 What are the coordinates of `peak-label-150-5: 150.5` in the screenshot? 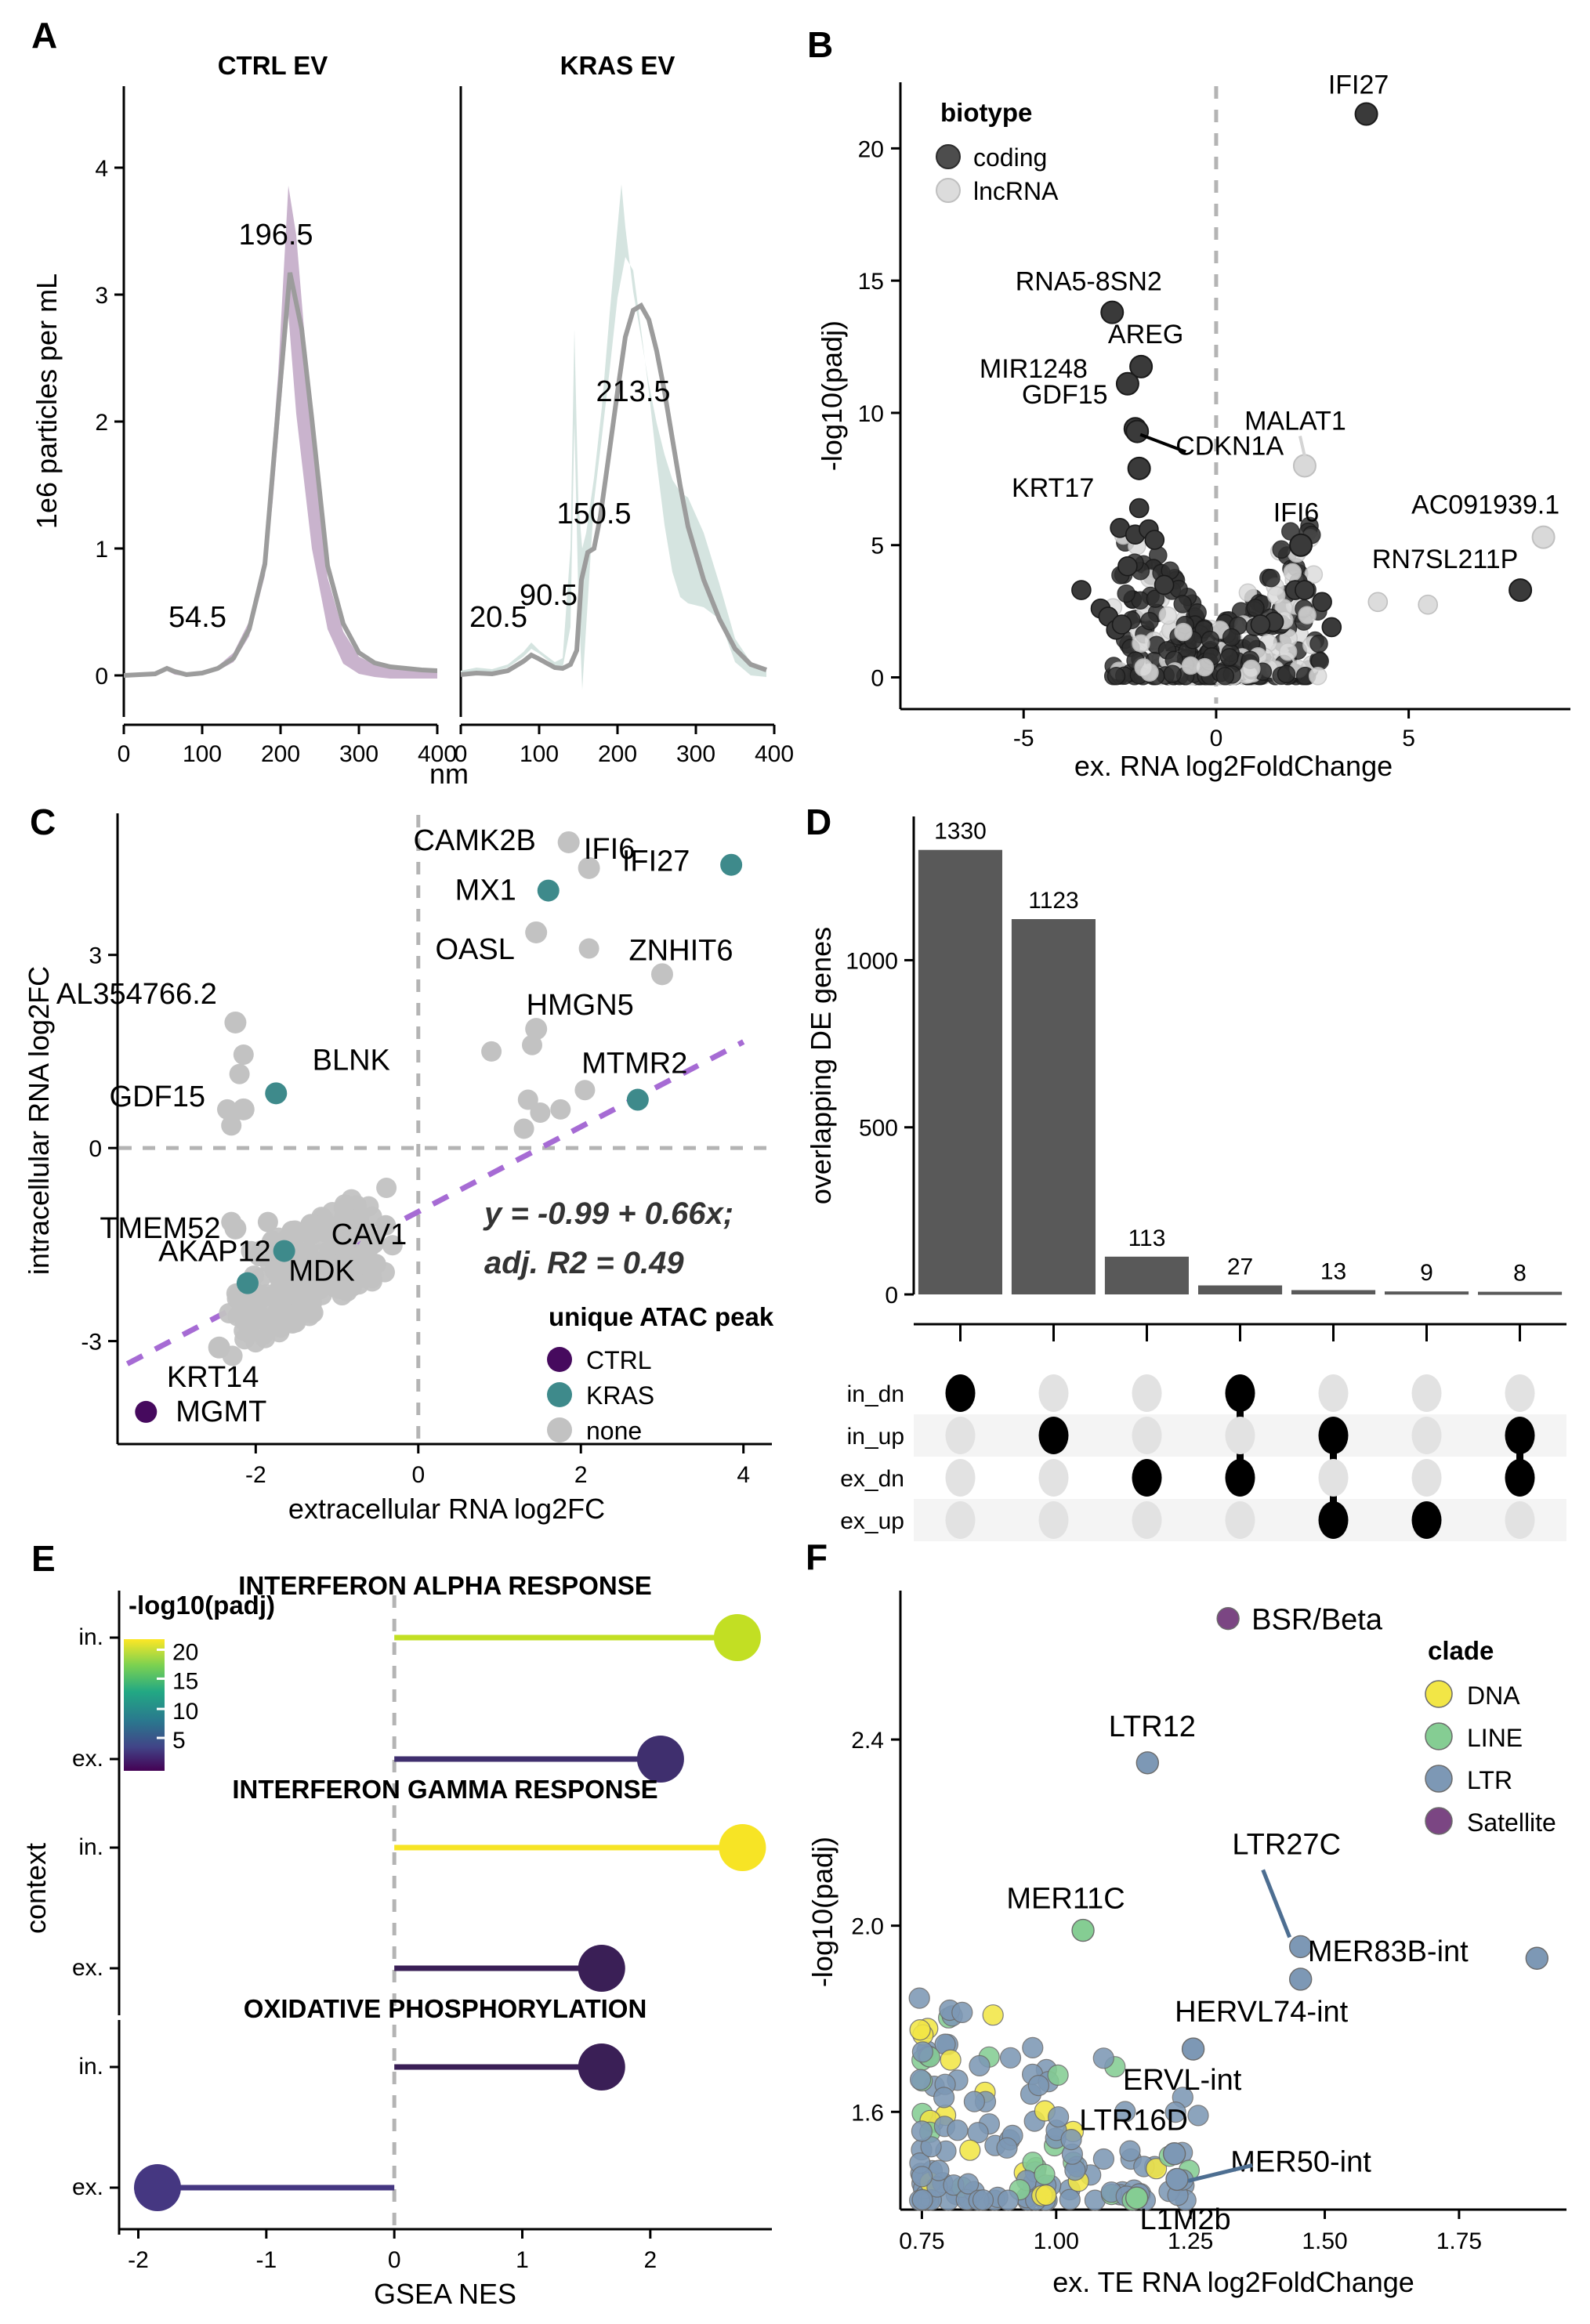 It's located at (593, 514).